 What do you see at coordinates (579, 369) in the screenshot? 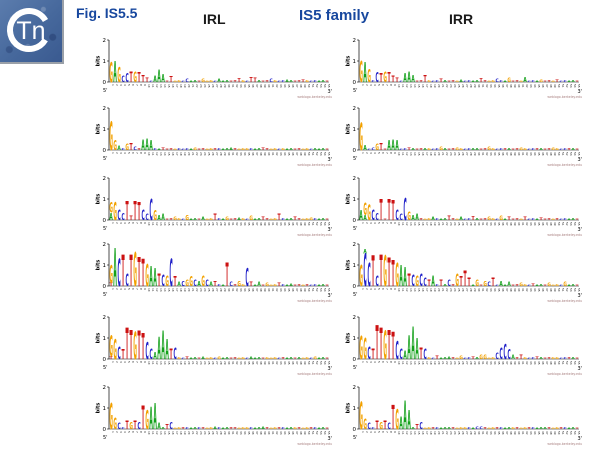
I see `svg-text: 3'` at bounding box center [579, 369].